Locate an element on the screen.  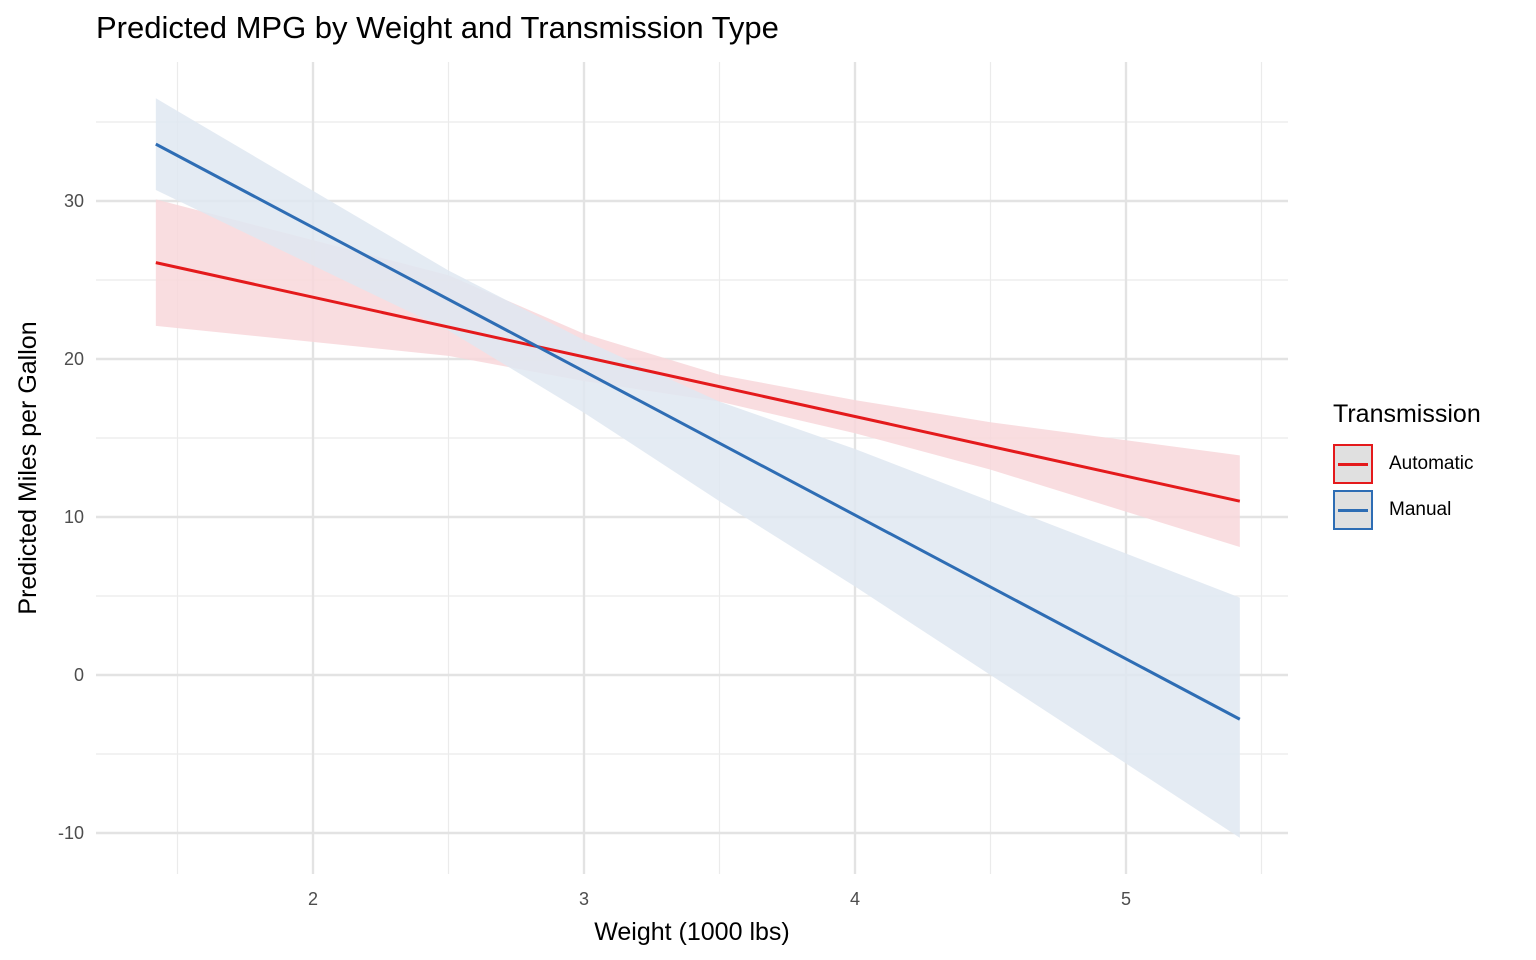
legend-item-automatic: Automatic is located at coordinates (1407, 464).